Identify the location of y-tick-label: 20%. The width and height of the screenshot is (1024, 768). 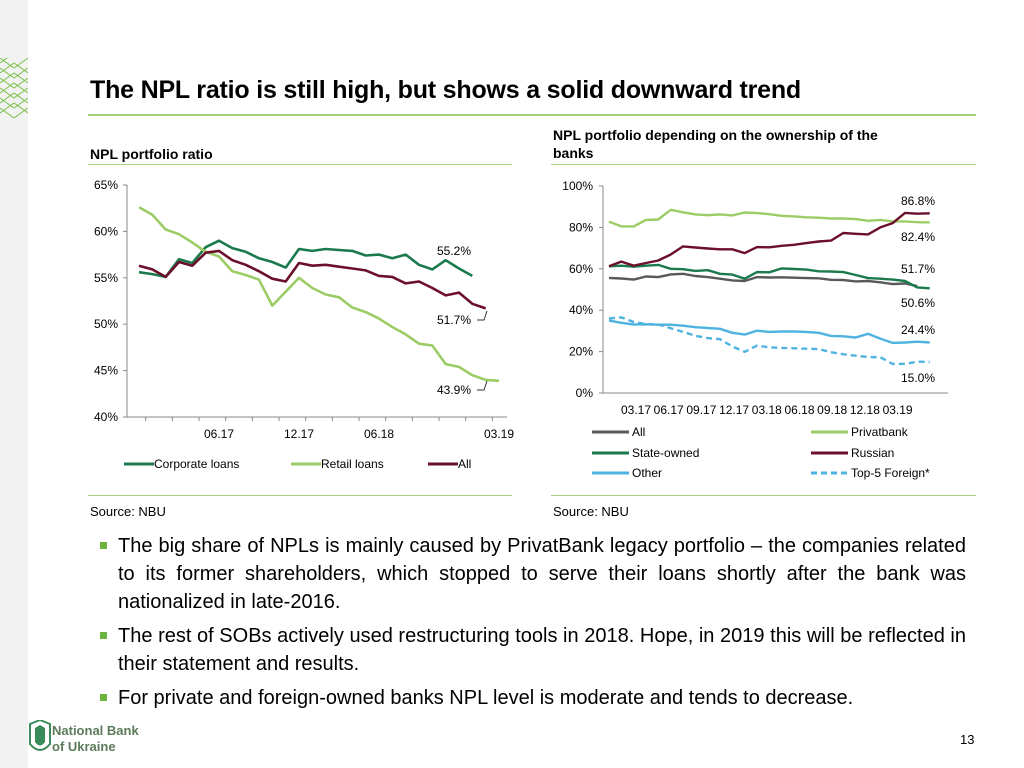
(581, 352).